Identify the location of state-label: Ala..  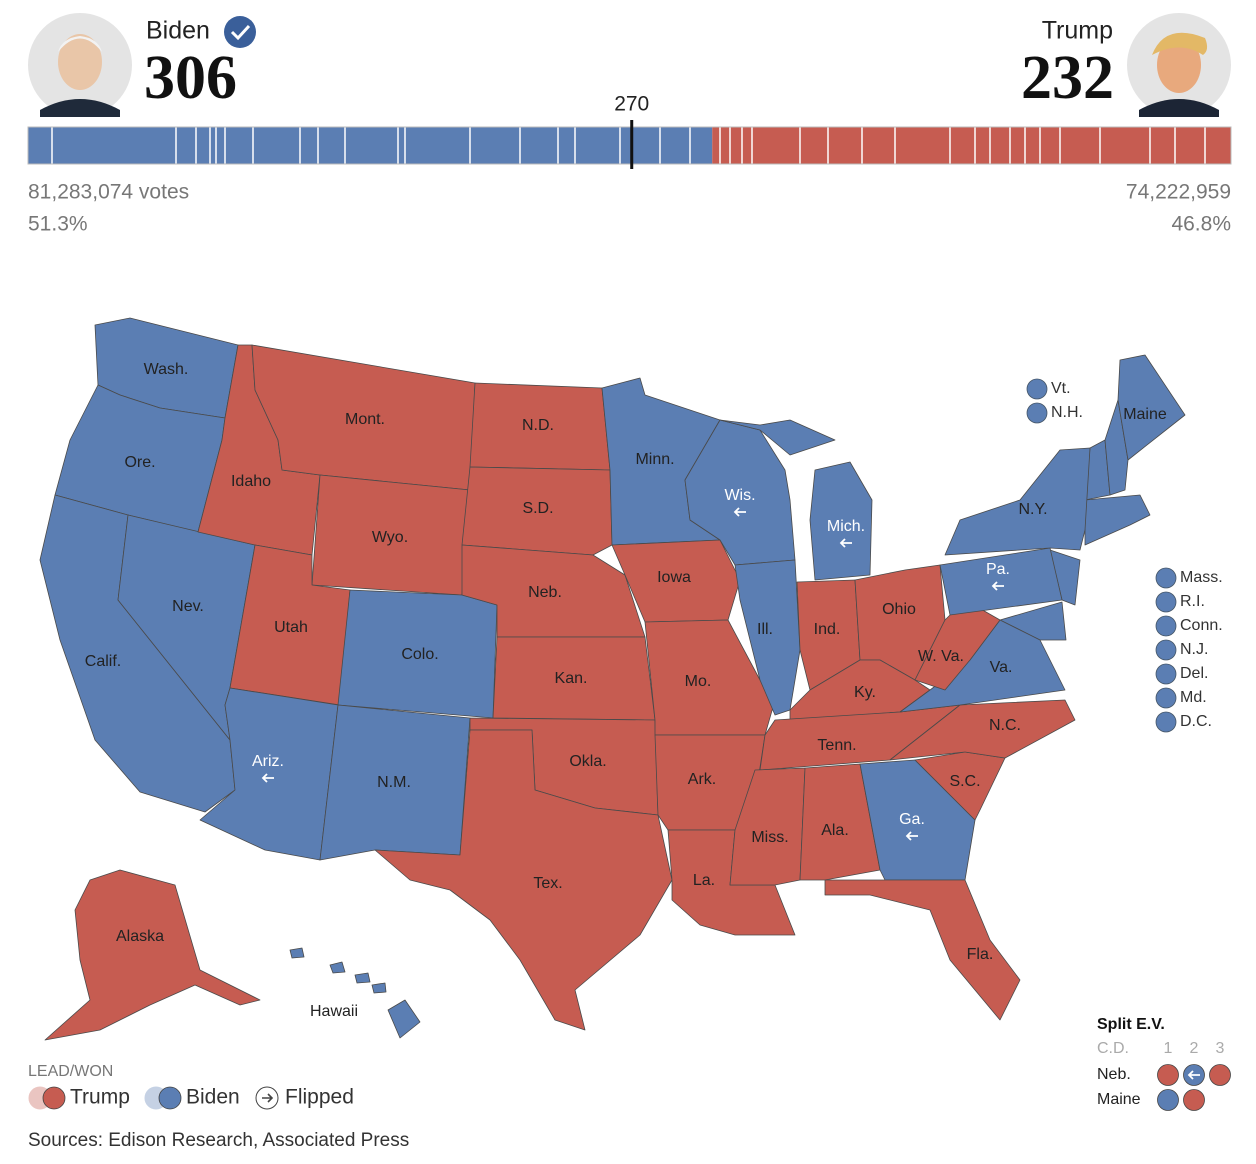
(835, 830).